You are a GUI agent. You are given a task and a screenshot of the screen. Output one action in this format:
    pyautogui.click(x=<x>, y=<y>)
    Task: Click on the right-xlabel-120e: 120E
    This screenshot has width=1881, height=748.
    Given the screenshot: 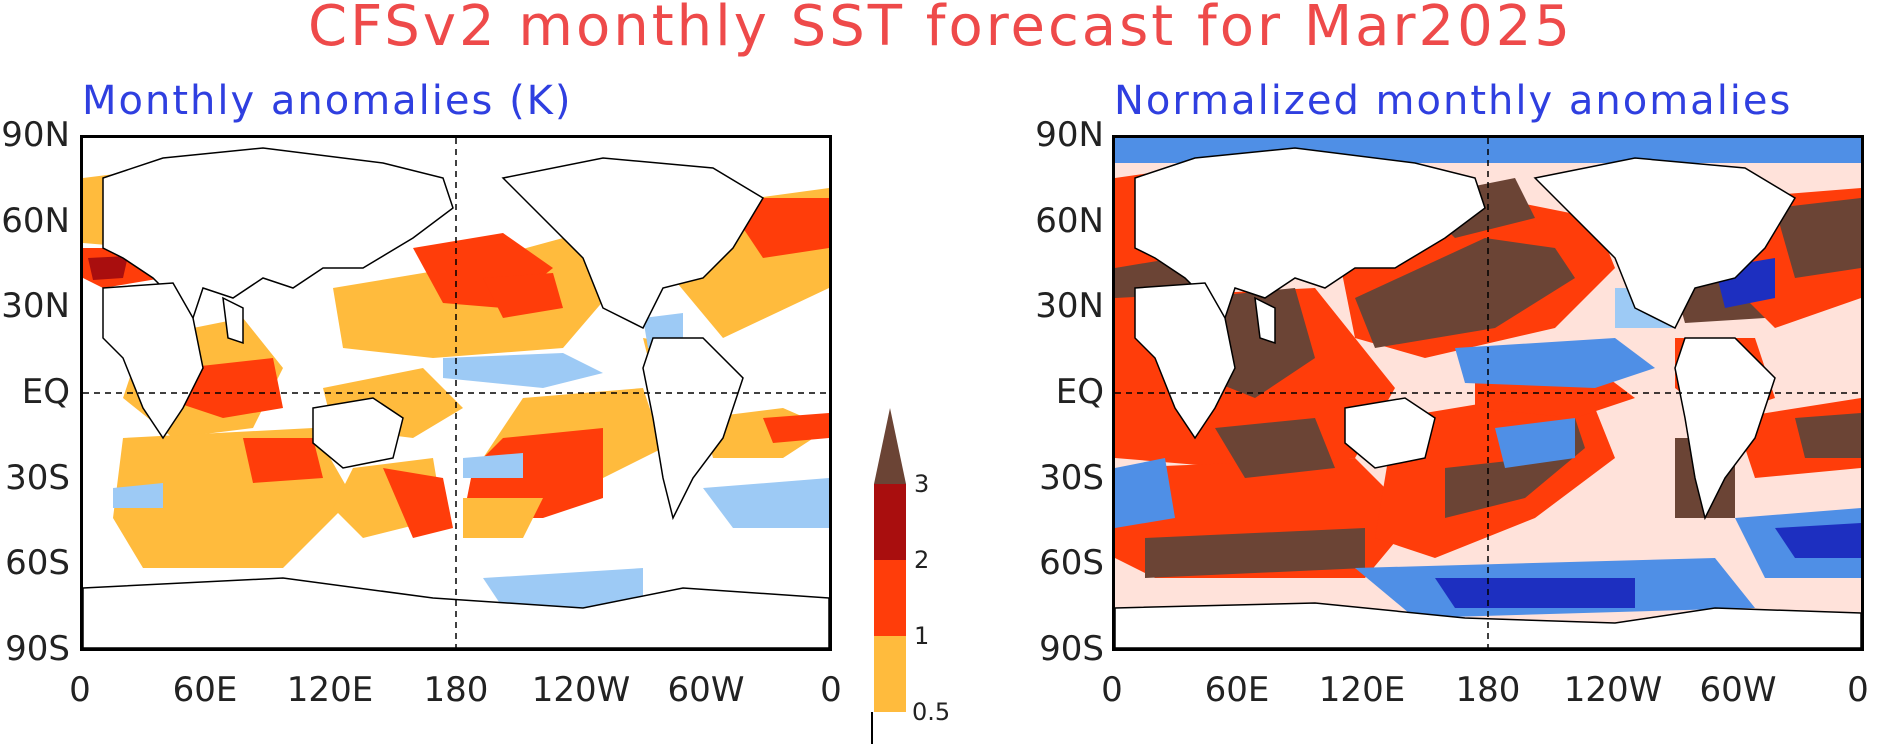 What is the action you would take?
    pyautogui.click(x=1362, y=690)
    